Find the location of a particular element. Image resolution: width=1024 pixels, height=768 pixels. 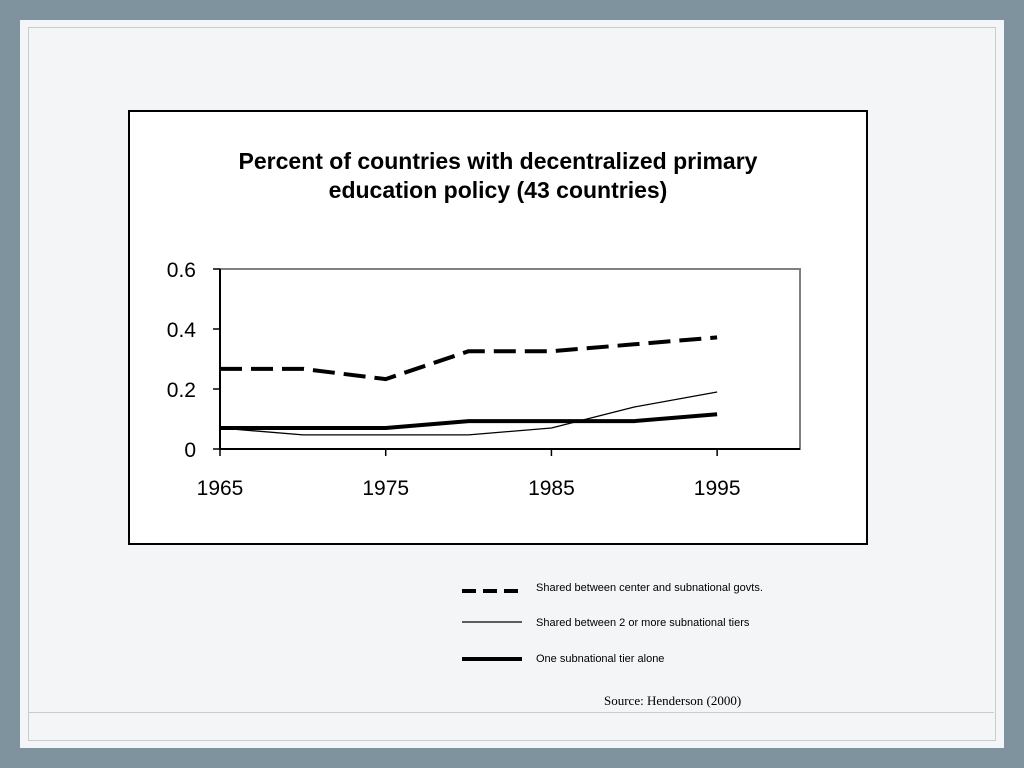

y-tick-label: 0.2 is located at coordinates (181, 390).